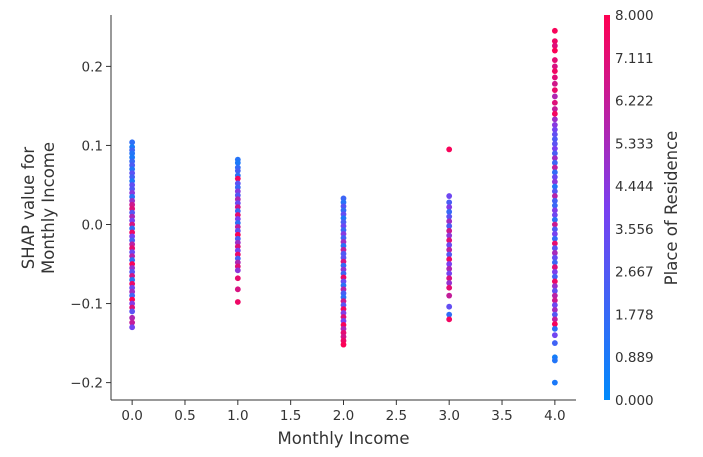 Image resolution: width=703 pixels, height=457 pixels. Describe the element at coordinates (448, 416) in the screenshot. I see `x-tick-label: 3.0` at that location.